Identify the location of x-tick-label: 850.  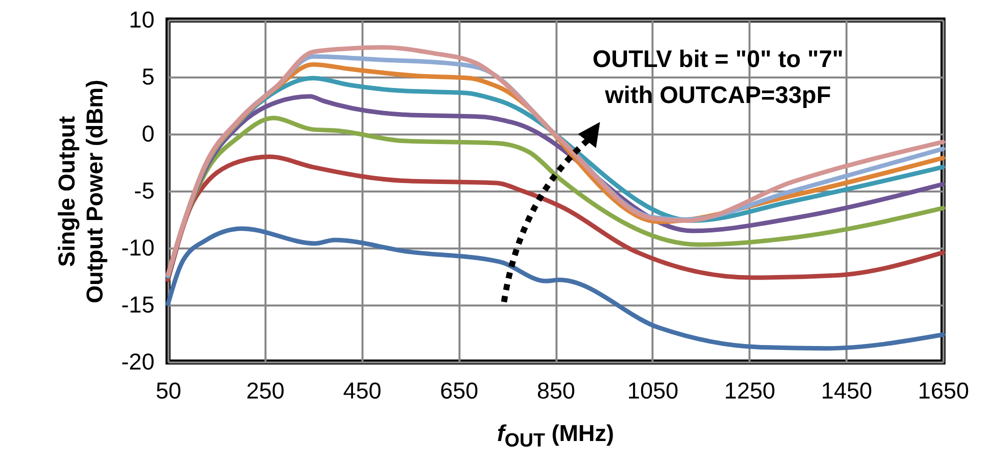
(556, 391).